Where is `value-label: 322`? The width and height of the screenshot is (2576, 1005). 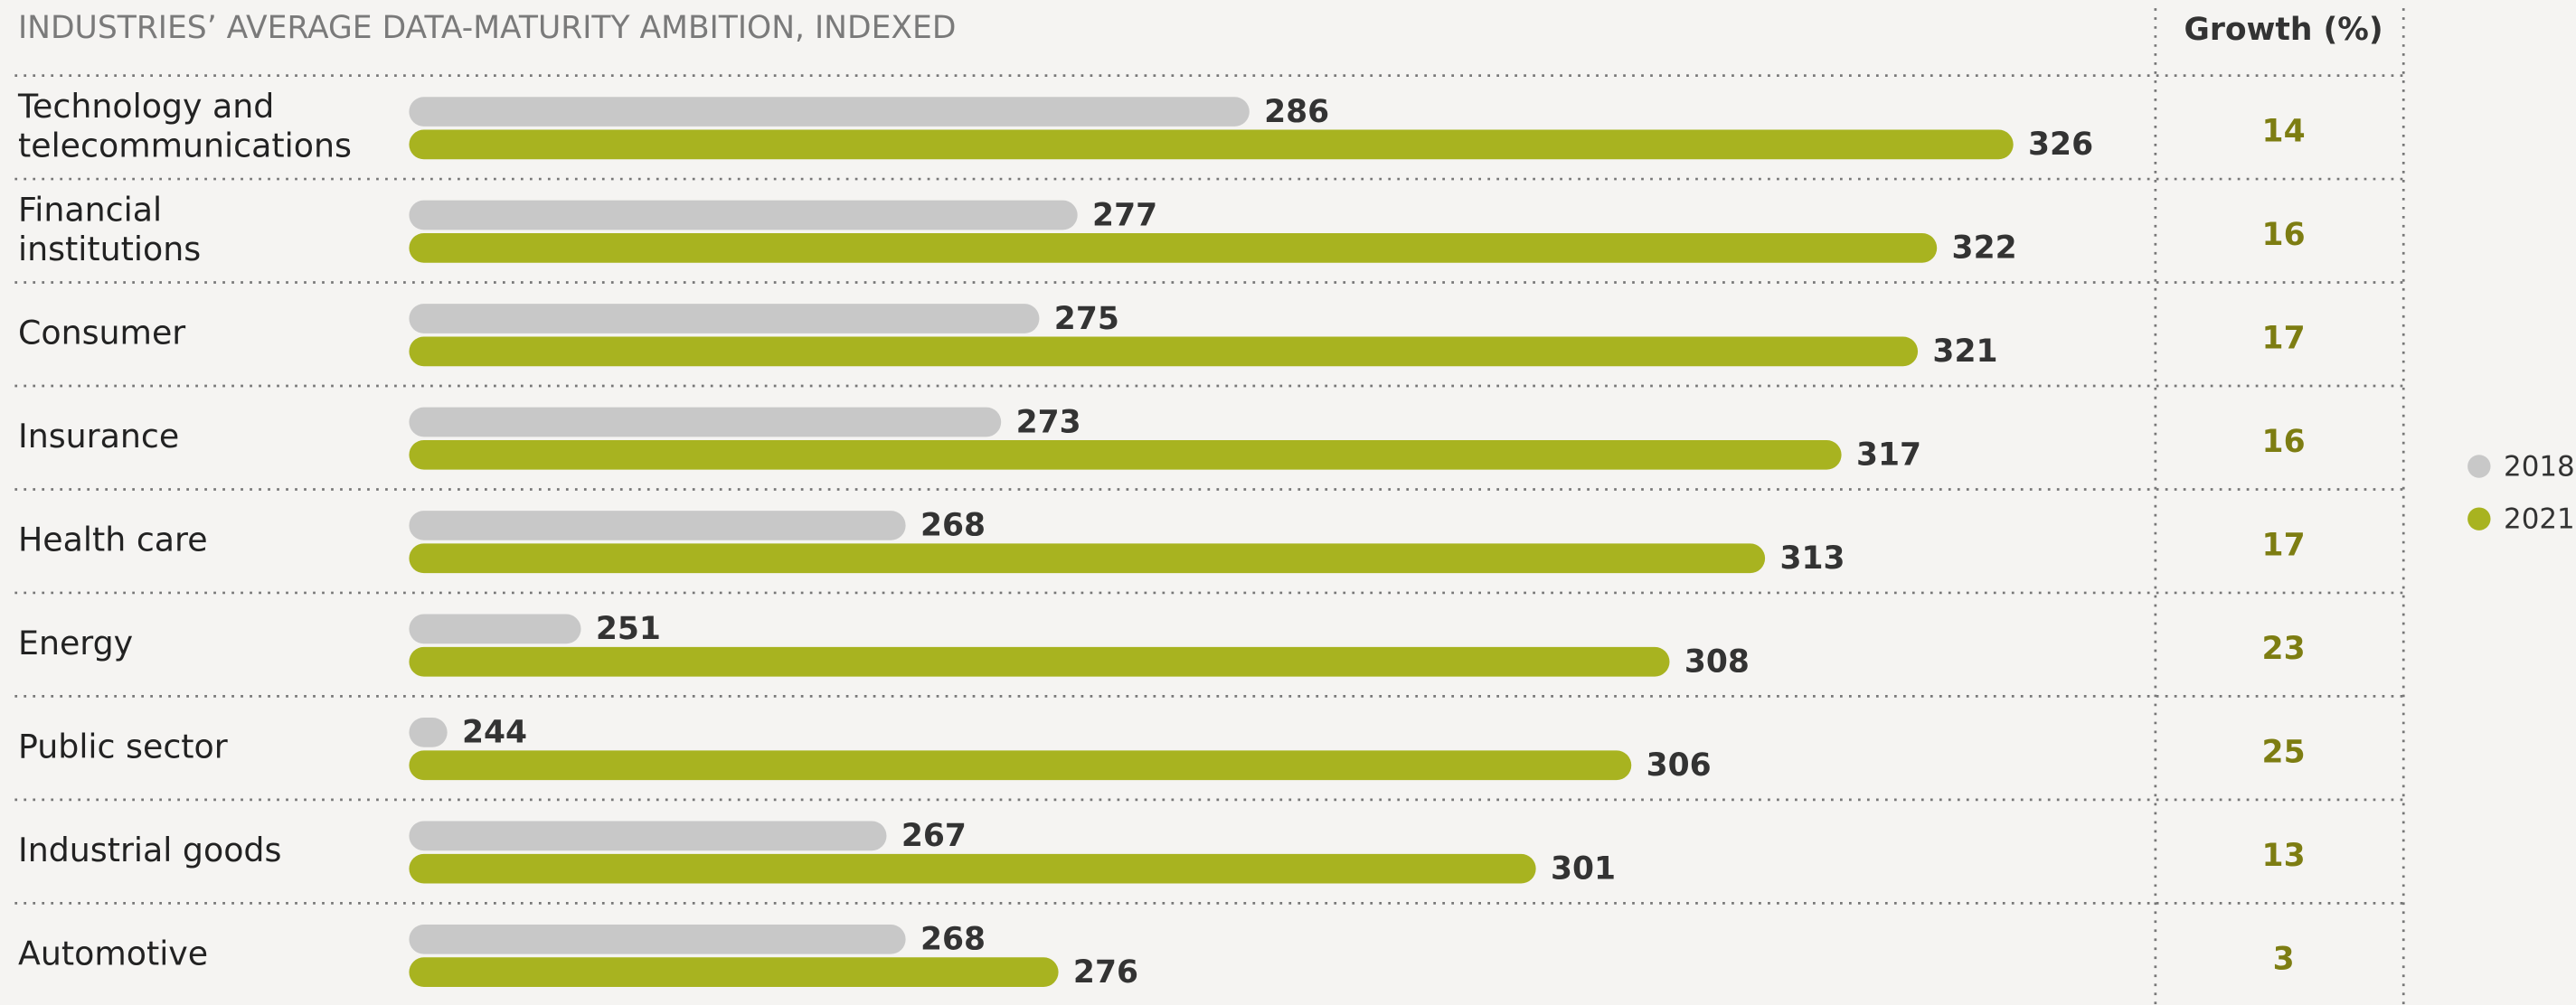 value-label: 322 is located at coordinates (1984, 248).